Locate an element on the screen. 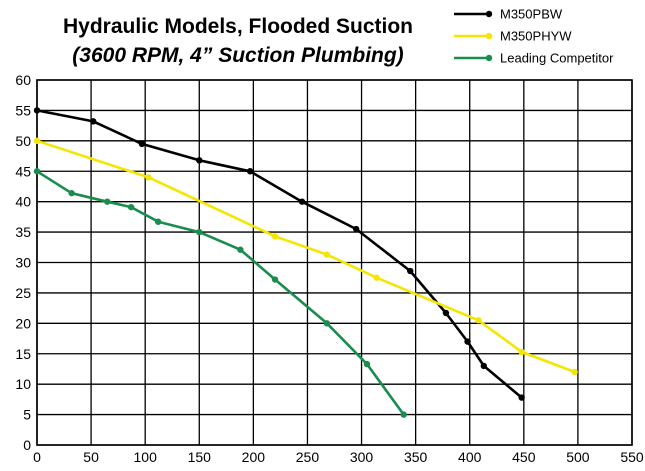 The width and height of the screenshot is (645, 471). y-tick-label: 10 is located at coordinates (23, 384).